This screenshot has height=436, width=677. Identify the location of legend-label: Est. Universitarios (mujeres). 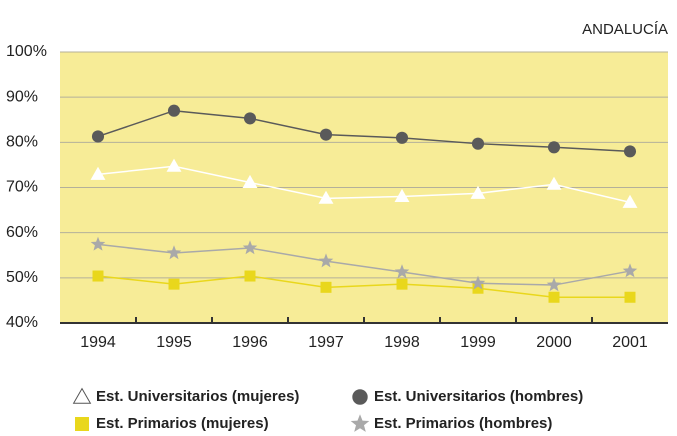
(197, 396).